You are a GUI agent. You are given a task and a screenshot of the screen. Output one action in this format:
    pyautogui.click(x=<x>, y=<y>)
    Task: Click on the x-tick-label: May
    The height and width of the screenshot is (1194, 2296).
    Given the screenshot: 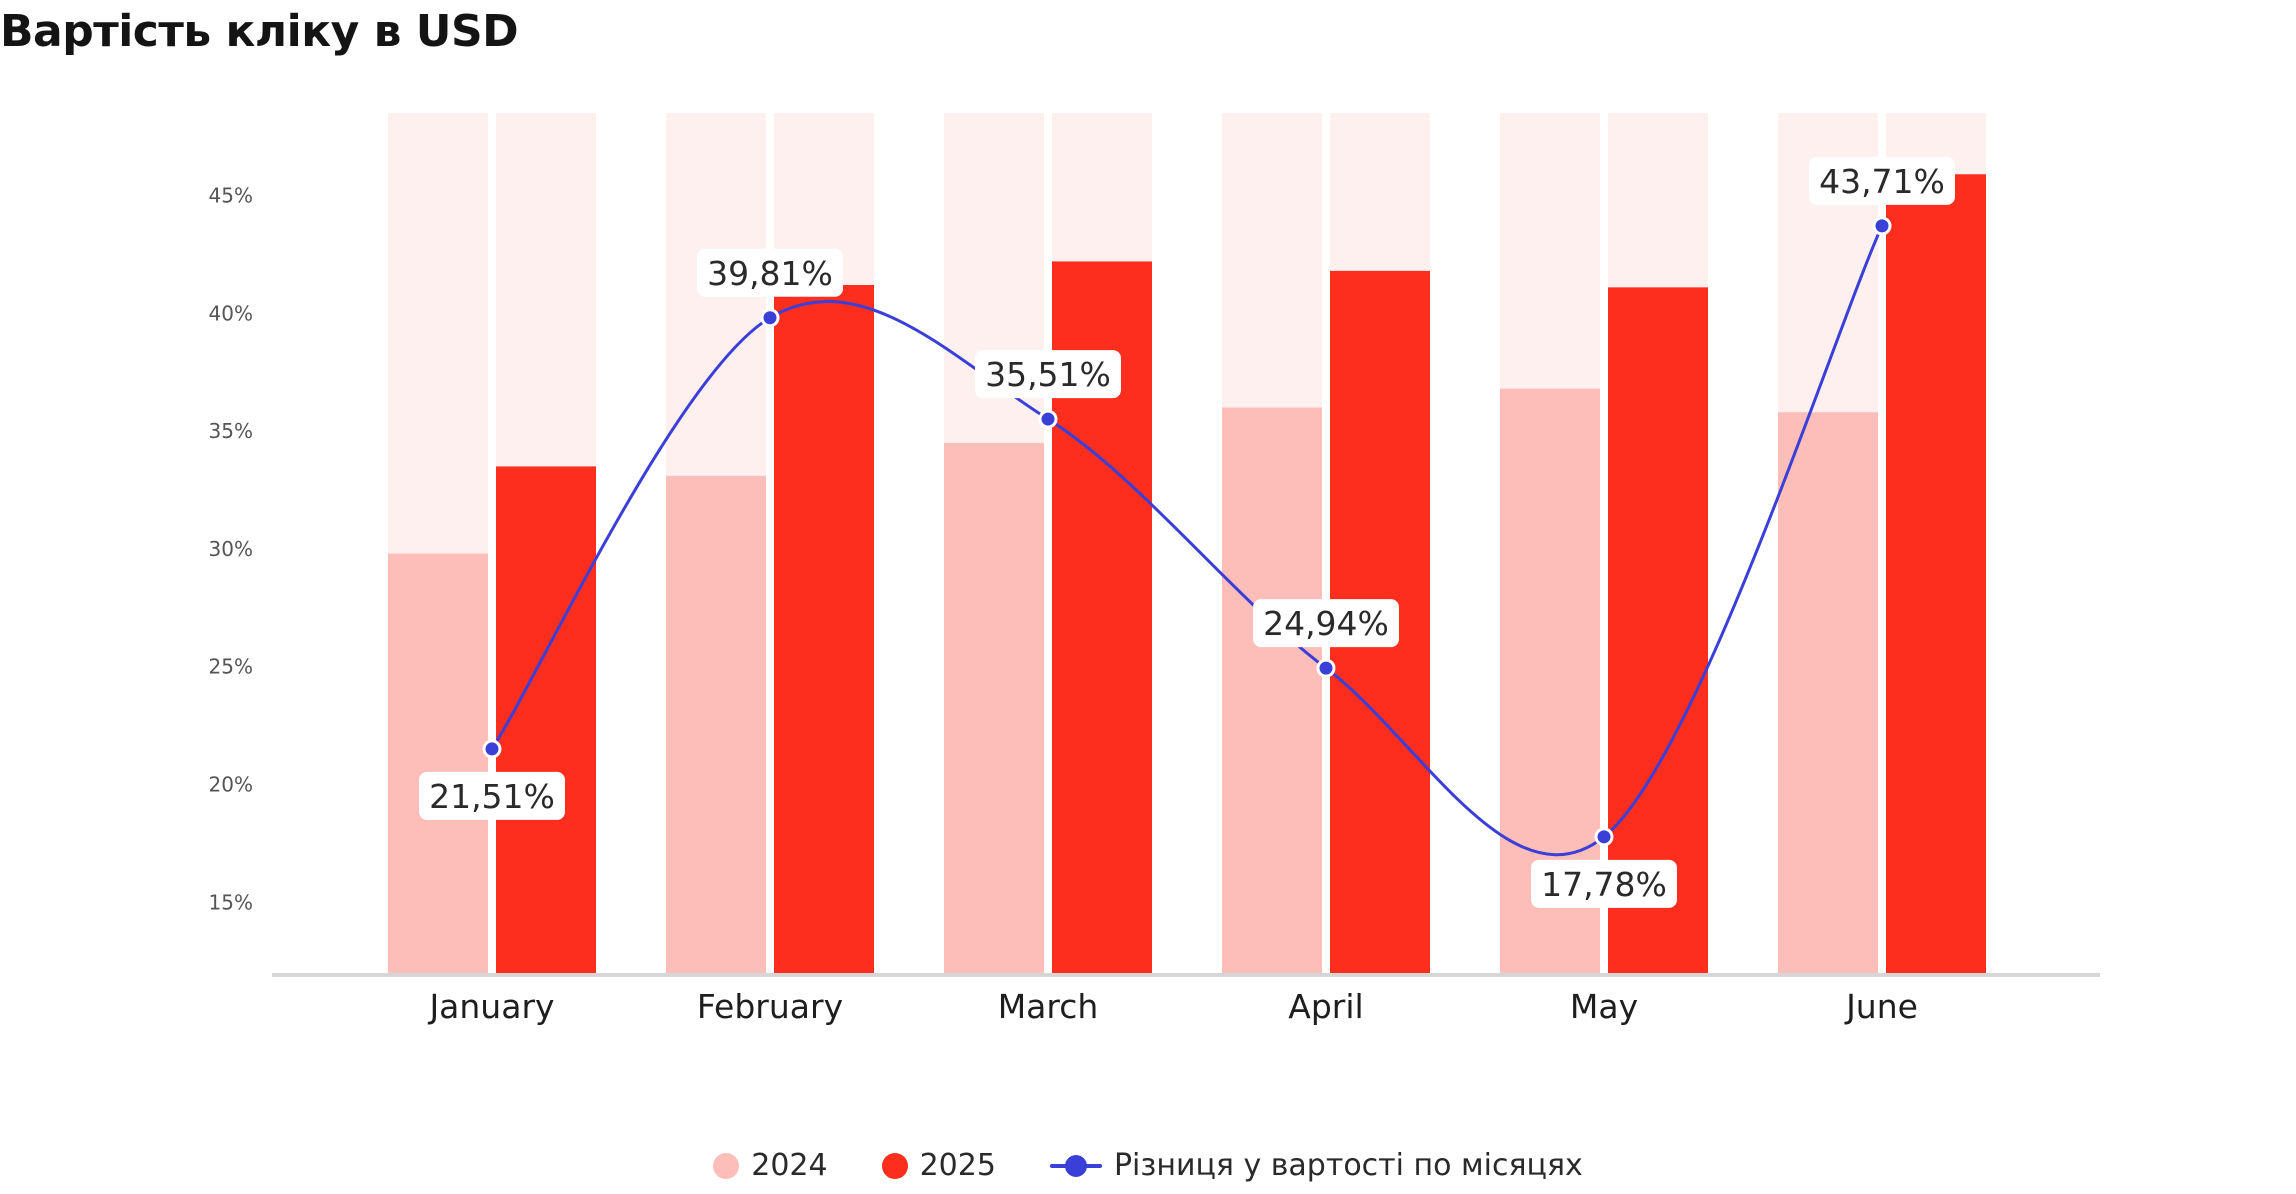 What is the action you would take?
    pyautogui.click(x=1604, y=1006)
    